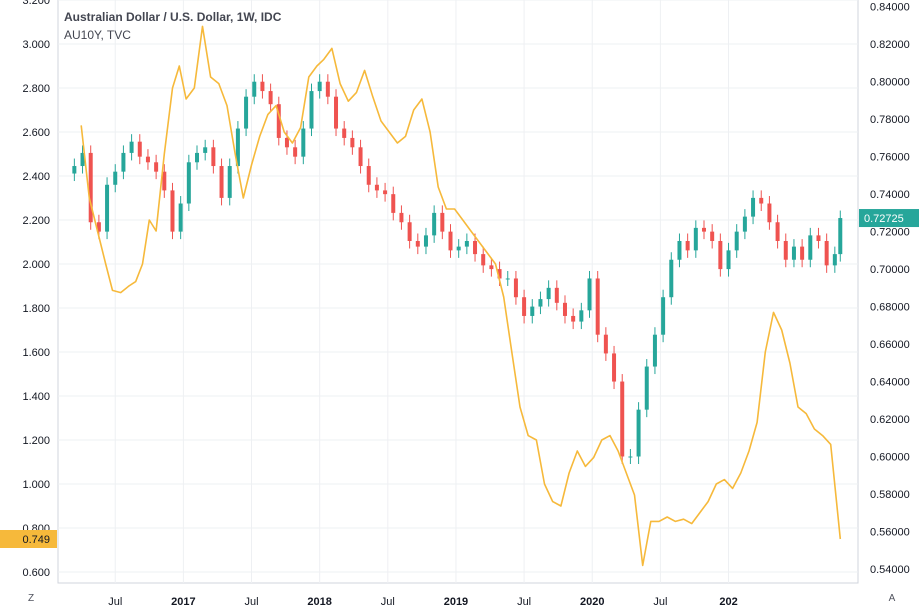 This screenshot has width=919, height=614. What do you see at coordinates (36, 441) in the screenshot?
I see `left-axis-tick-label: 1.200` at bounding box center [36, 441].